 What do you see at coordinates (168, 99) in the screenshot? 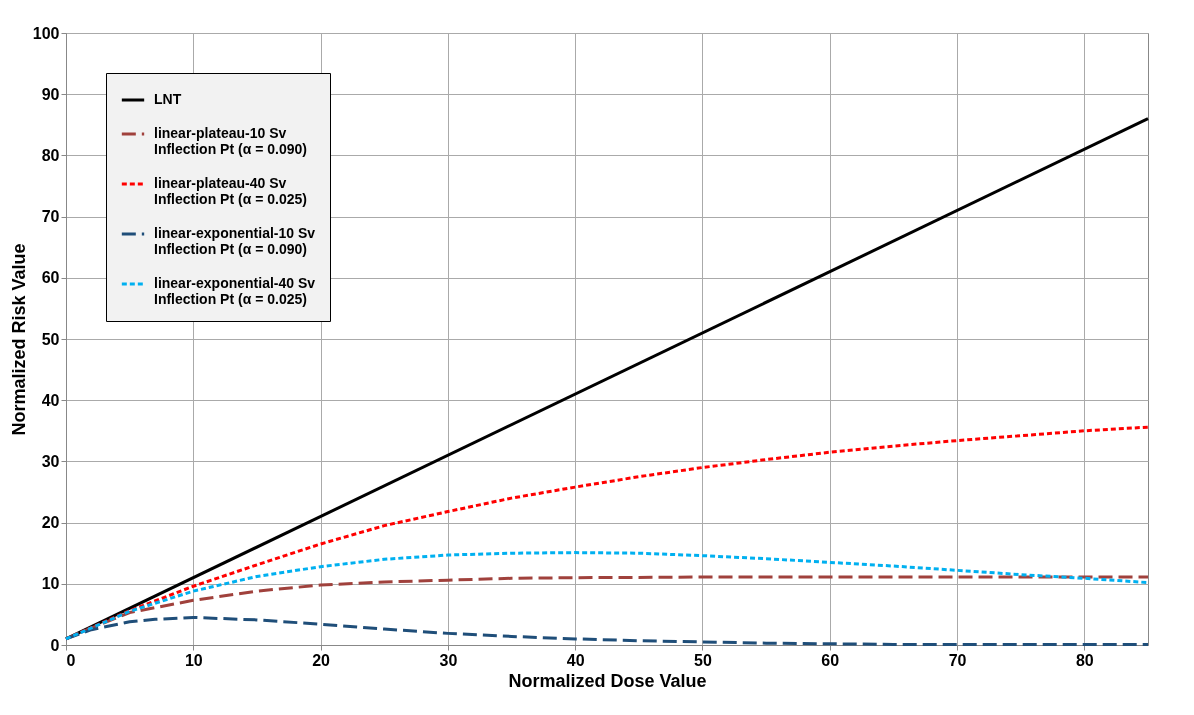
I see `legend-label: LNT` at bounding box center [168, 99].